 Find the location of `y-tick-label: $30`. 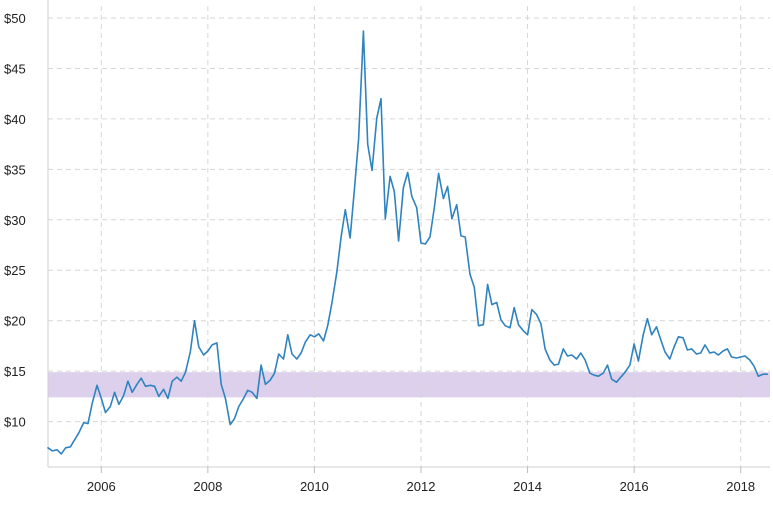

y-tick-label: $30 is located at coordinates (15, 220).